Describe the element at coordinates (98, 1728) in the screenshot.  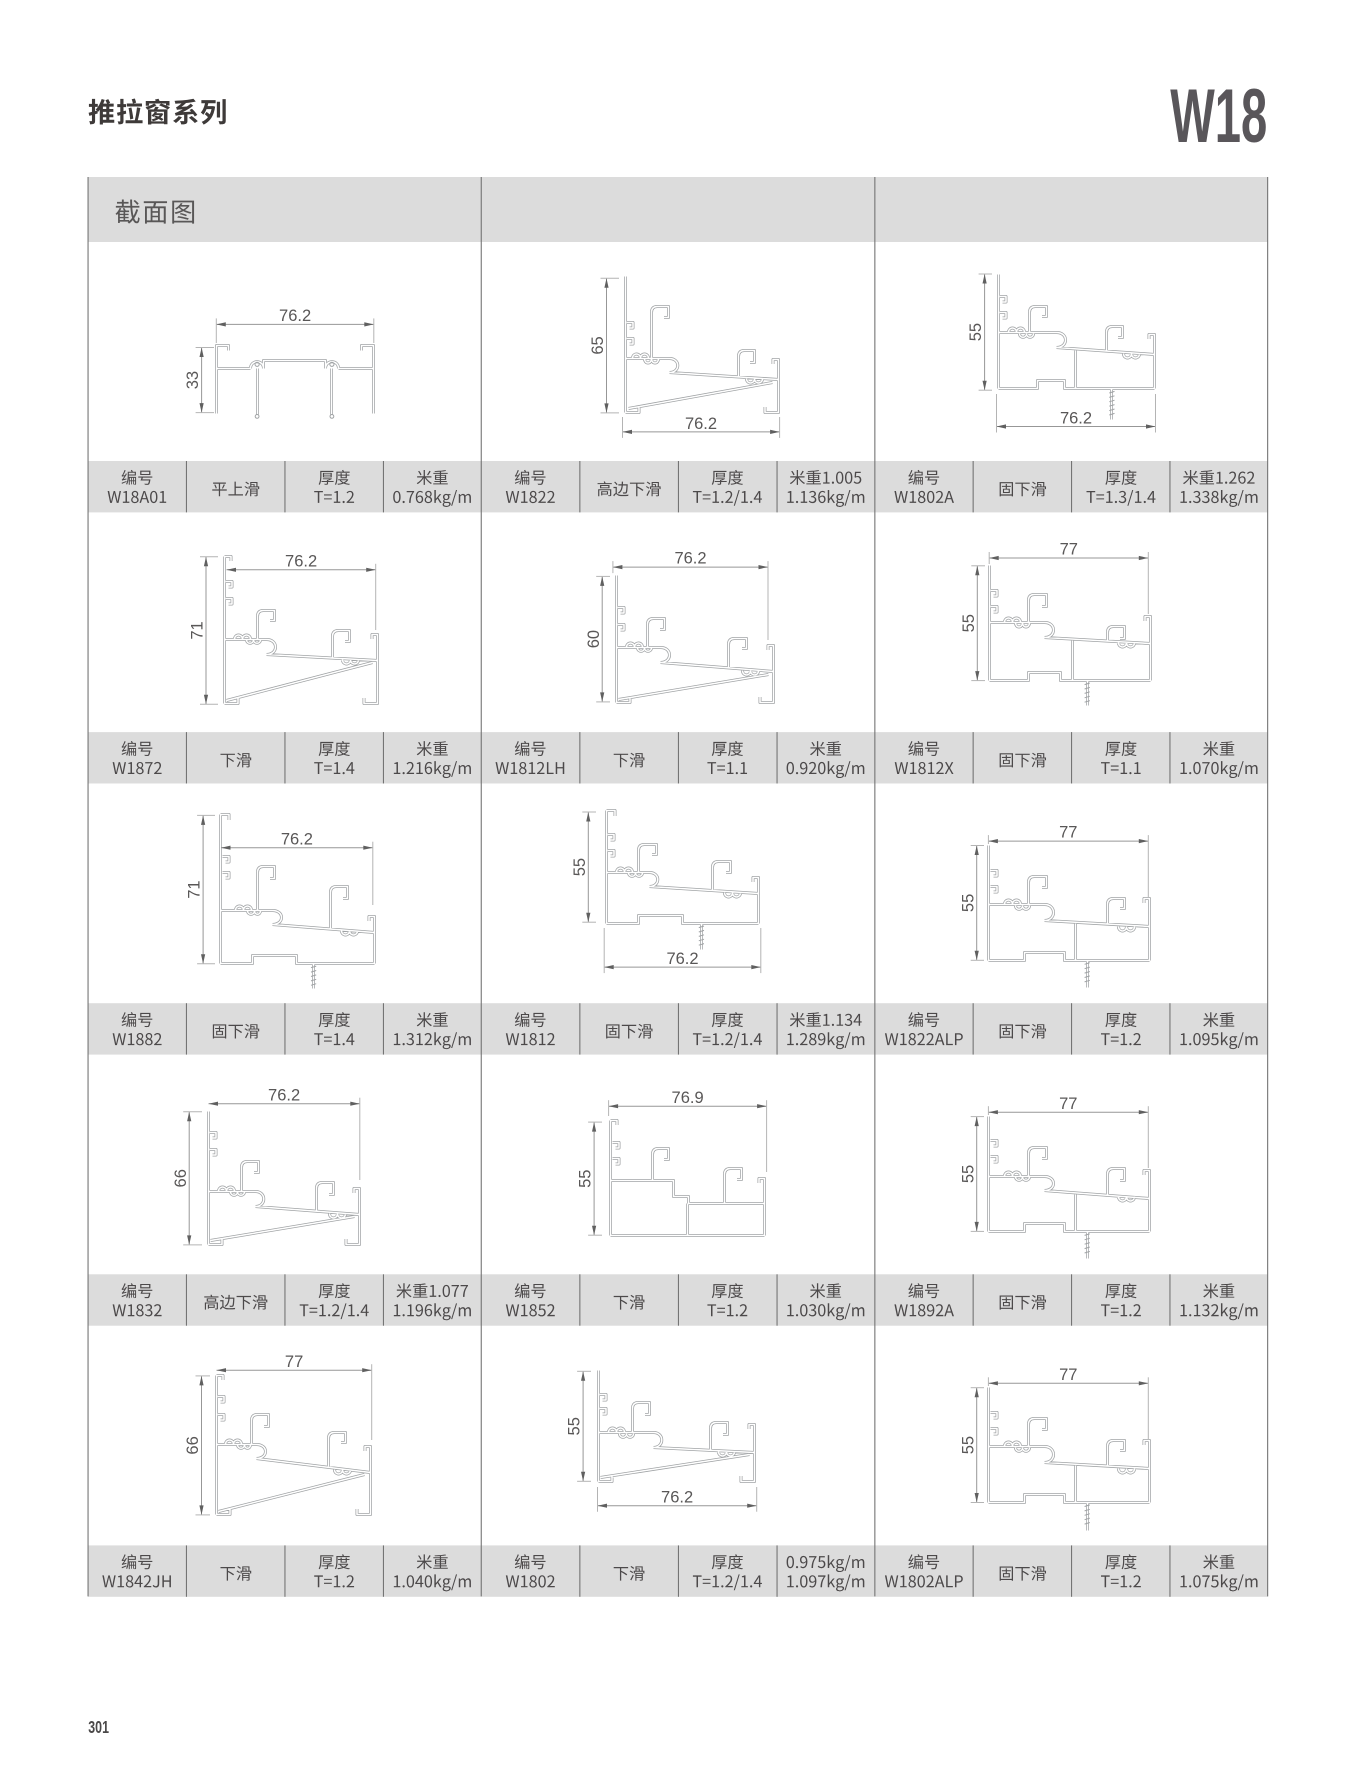
I see `svg-text: 301` at that location.